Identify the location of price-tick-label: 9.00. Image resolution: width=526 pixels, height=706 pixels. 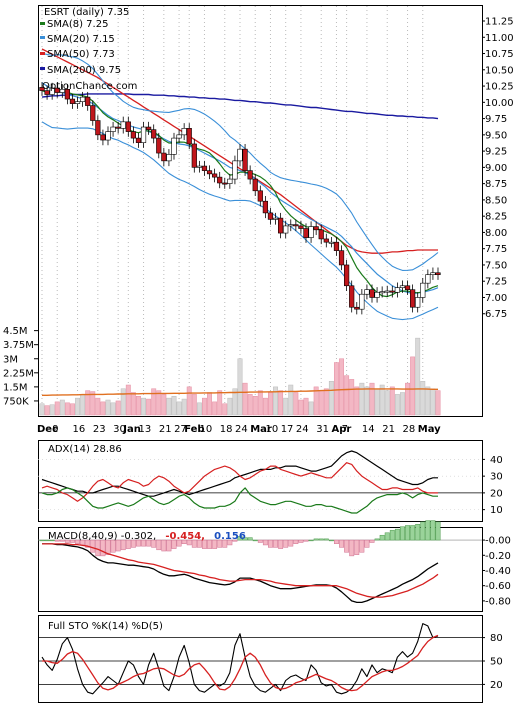
(496, 168).